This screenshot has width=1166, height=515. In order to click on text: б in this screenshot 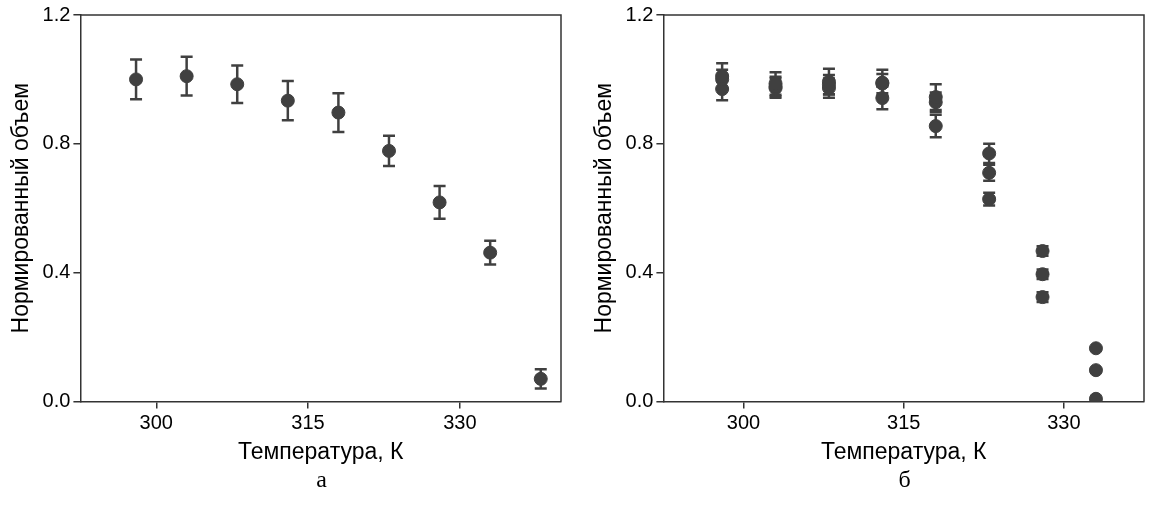, I will do `click(904, 479)`.